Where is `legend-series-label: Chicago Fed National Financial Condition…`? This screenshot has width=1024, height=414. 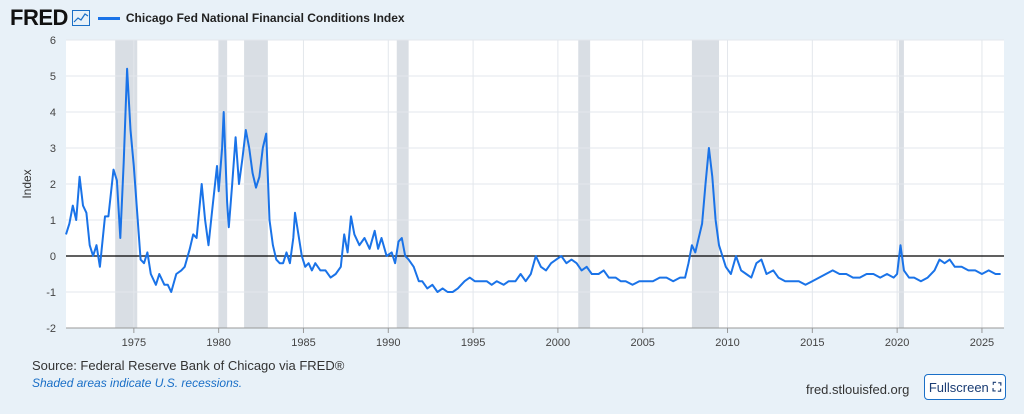
legend-series-label: Chicago Fed National Financial Condition… is located at coordinates (265, 18).